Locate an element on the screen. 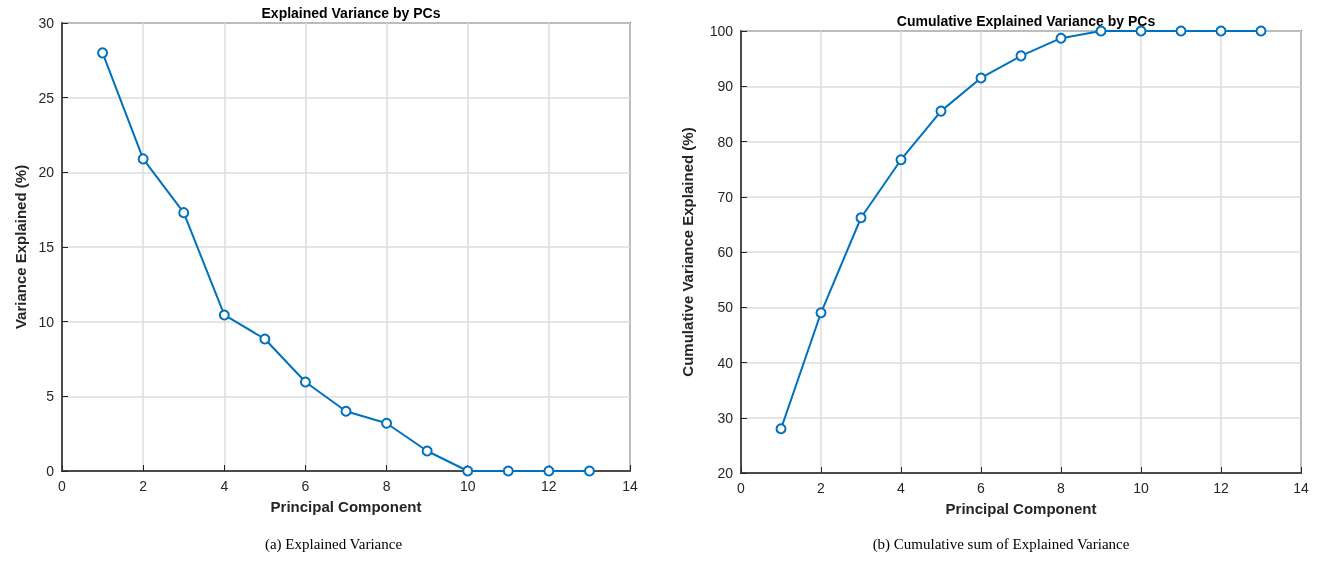 Image resolution: width=1335 pixels, height=575 pixels. y-tick-label: 0 is located at coordinates (50, 471).